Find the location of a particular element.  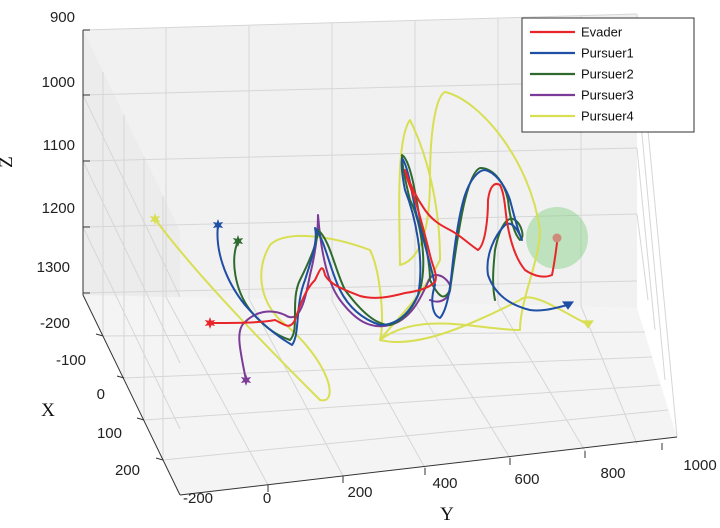

y-tick-label: 800 is located at coordinates (612, 473).